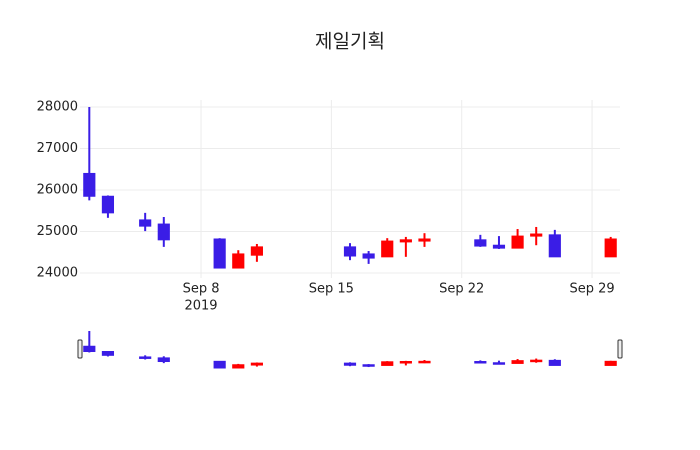 Image resolution: width=700 pixels, height=450 pixels. I want to click on y-tick-label: 26000, so click(57, 190).